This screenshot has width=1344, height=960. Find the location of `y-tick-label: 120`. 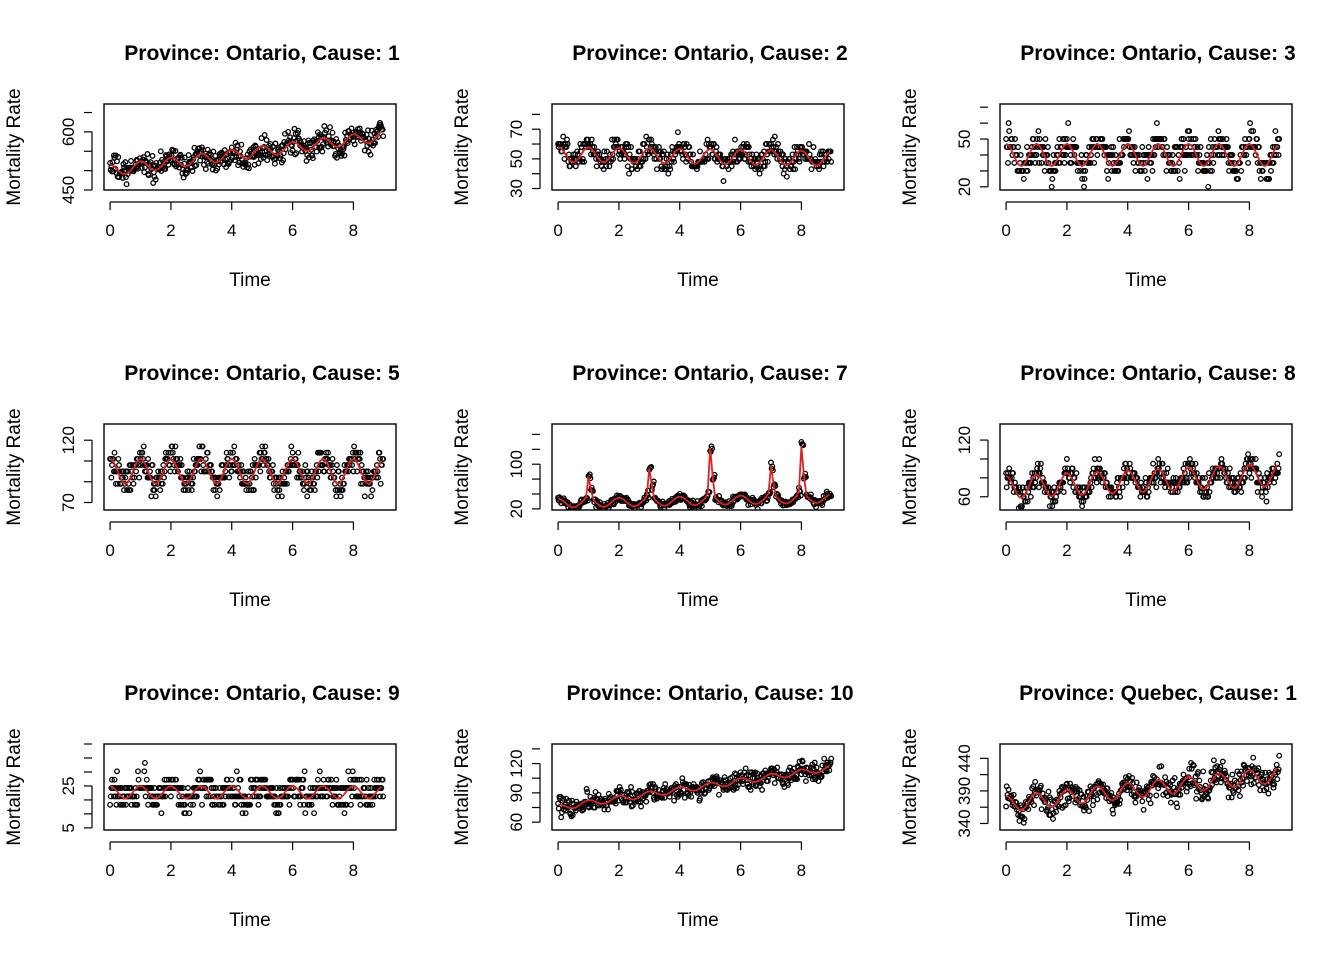

y-tick-label: 120 is located at coordinates (964, 440).